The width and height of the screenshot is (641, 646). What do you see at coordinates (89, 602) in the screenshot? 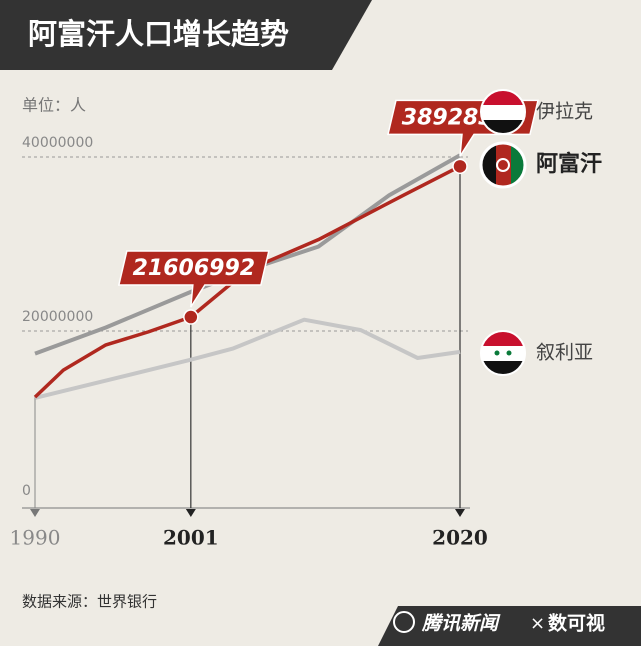
I see `source: 数据来源：世界银行` at bounding box center [89, 602].